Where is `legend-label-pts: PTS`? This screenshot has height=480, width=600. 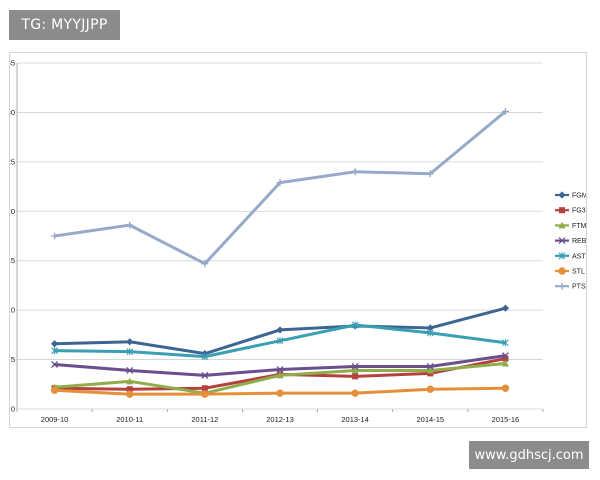 legend-label-pts: PTS is located at coordinates (579, 287).